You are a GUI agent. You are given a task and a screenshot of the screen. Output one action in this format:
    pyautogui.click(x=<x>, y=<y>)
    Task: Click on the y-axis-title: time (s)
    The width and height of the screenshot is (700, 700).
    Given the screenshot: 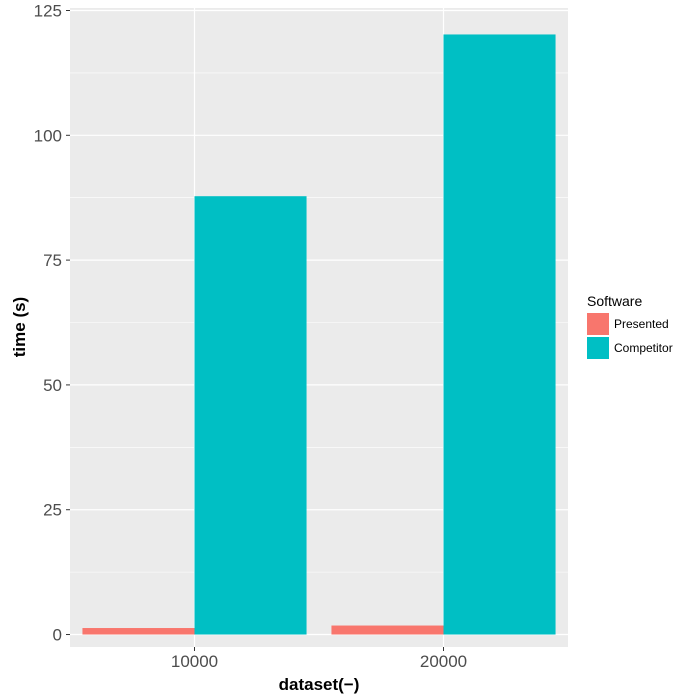 What is the action you would take?
    pyautogui.click(x=19, y=327)
    